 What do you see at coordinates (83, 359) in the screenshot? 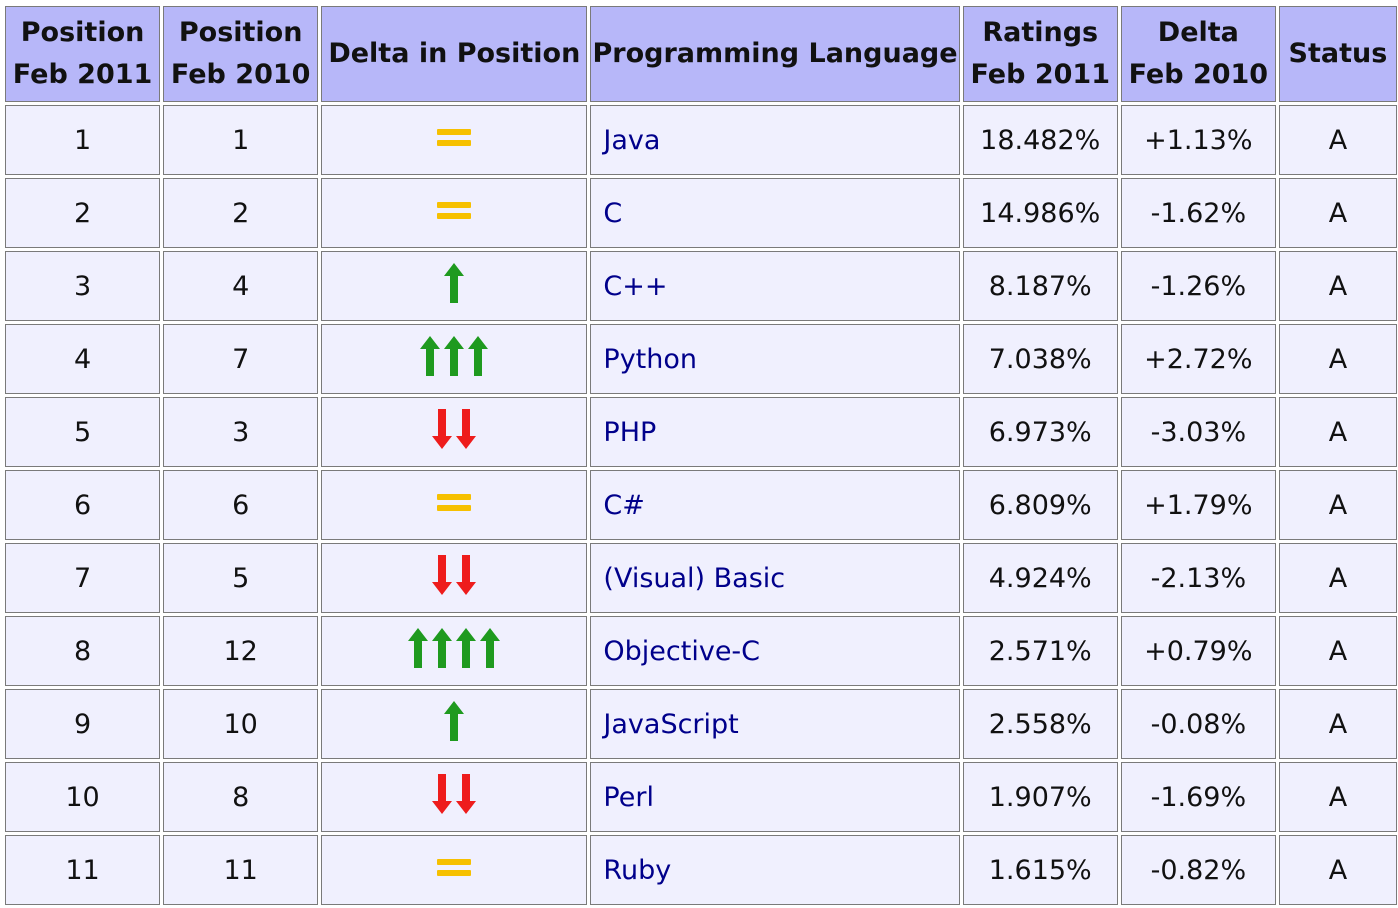
I see `position-2011-cell: 4` at bounding box center [83, 359].